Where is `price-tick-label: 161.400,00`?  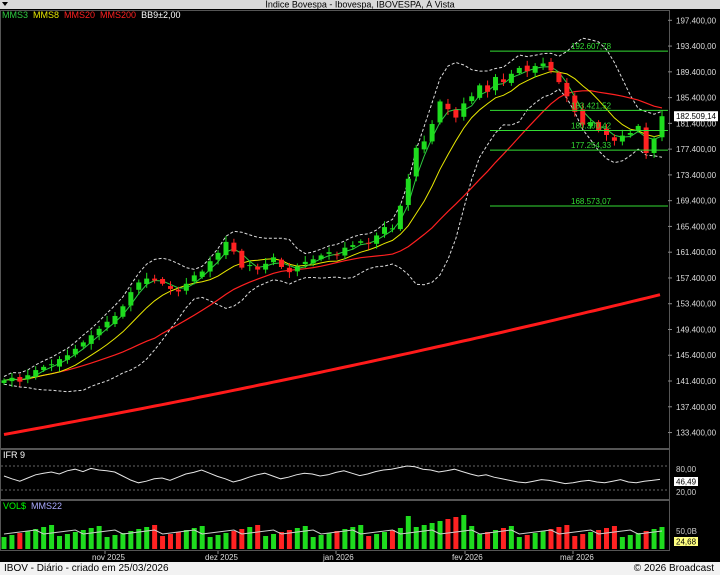
price-tick-label: 161.400,00 is located at coordinates (696, 252).